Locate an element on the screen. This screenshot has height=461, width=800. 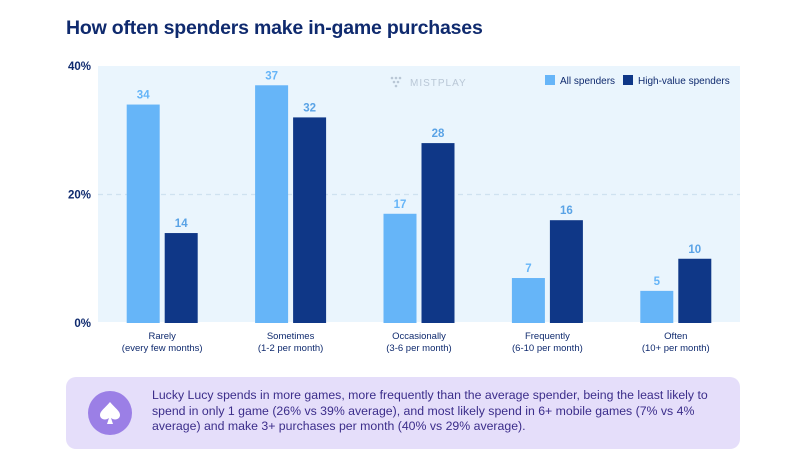
x-tick-label: Sometimes is located at coordinates (291, 336).